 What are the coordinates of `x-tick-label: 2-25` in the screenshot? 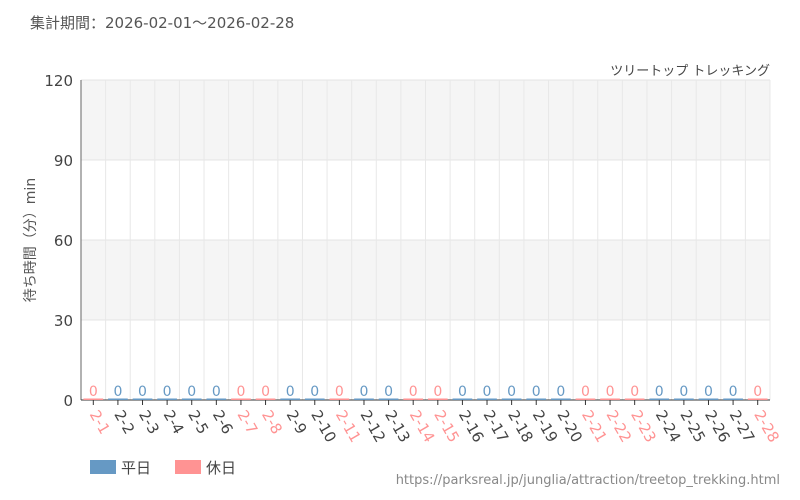 It's located at (692, 426).